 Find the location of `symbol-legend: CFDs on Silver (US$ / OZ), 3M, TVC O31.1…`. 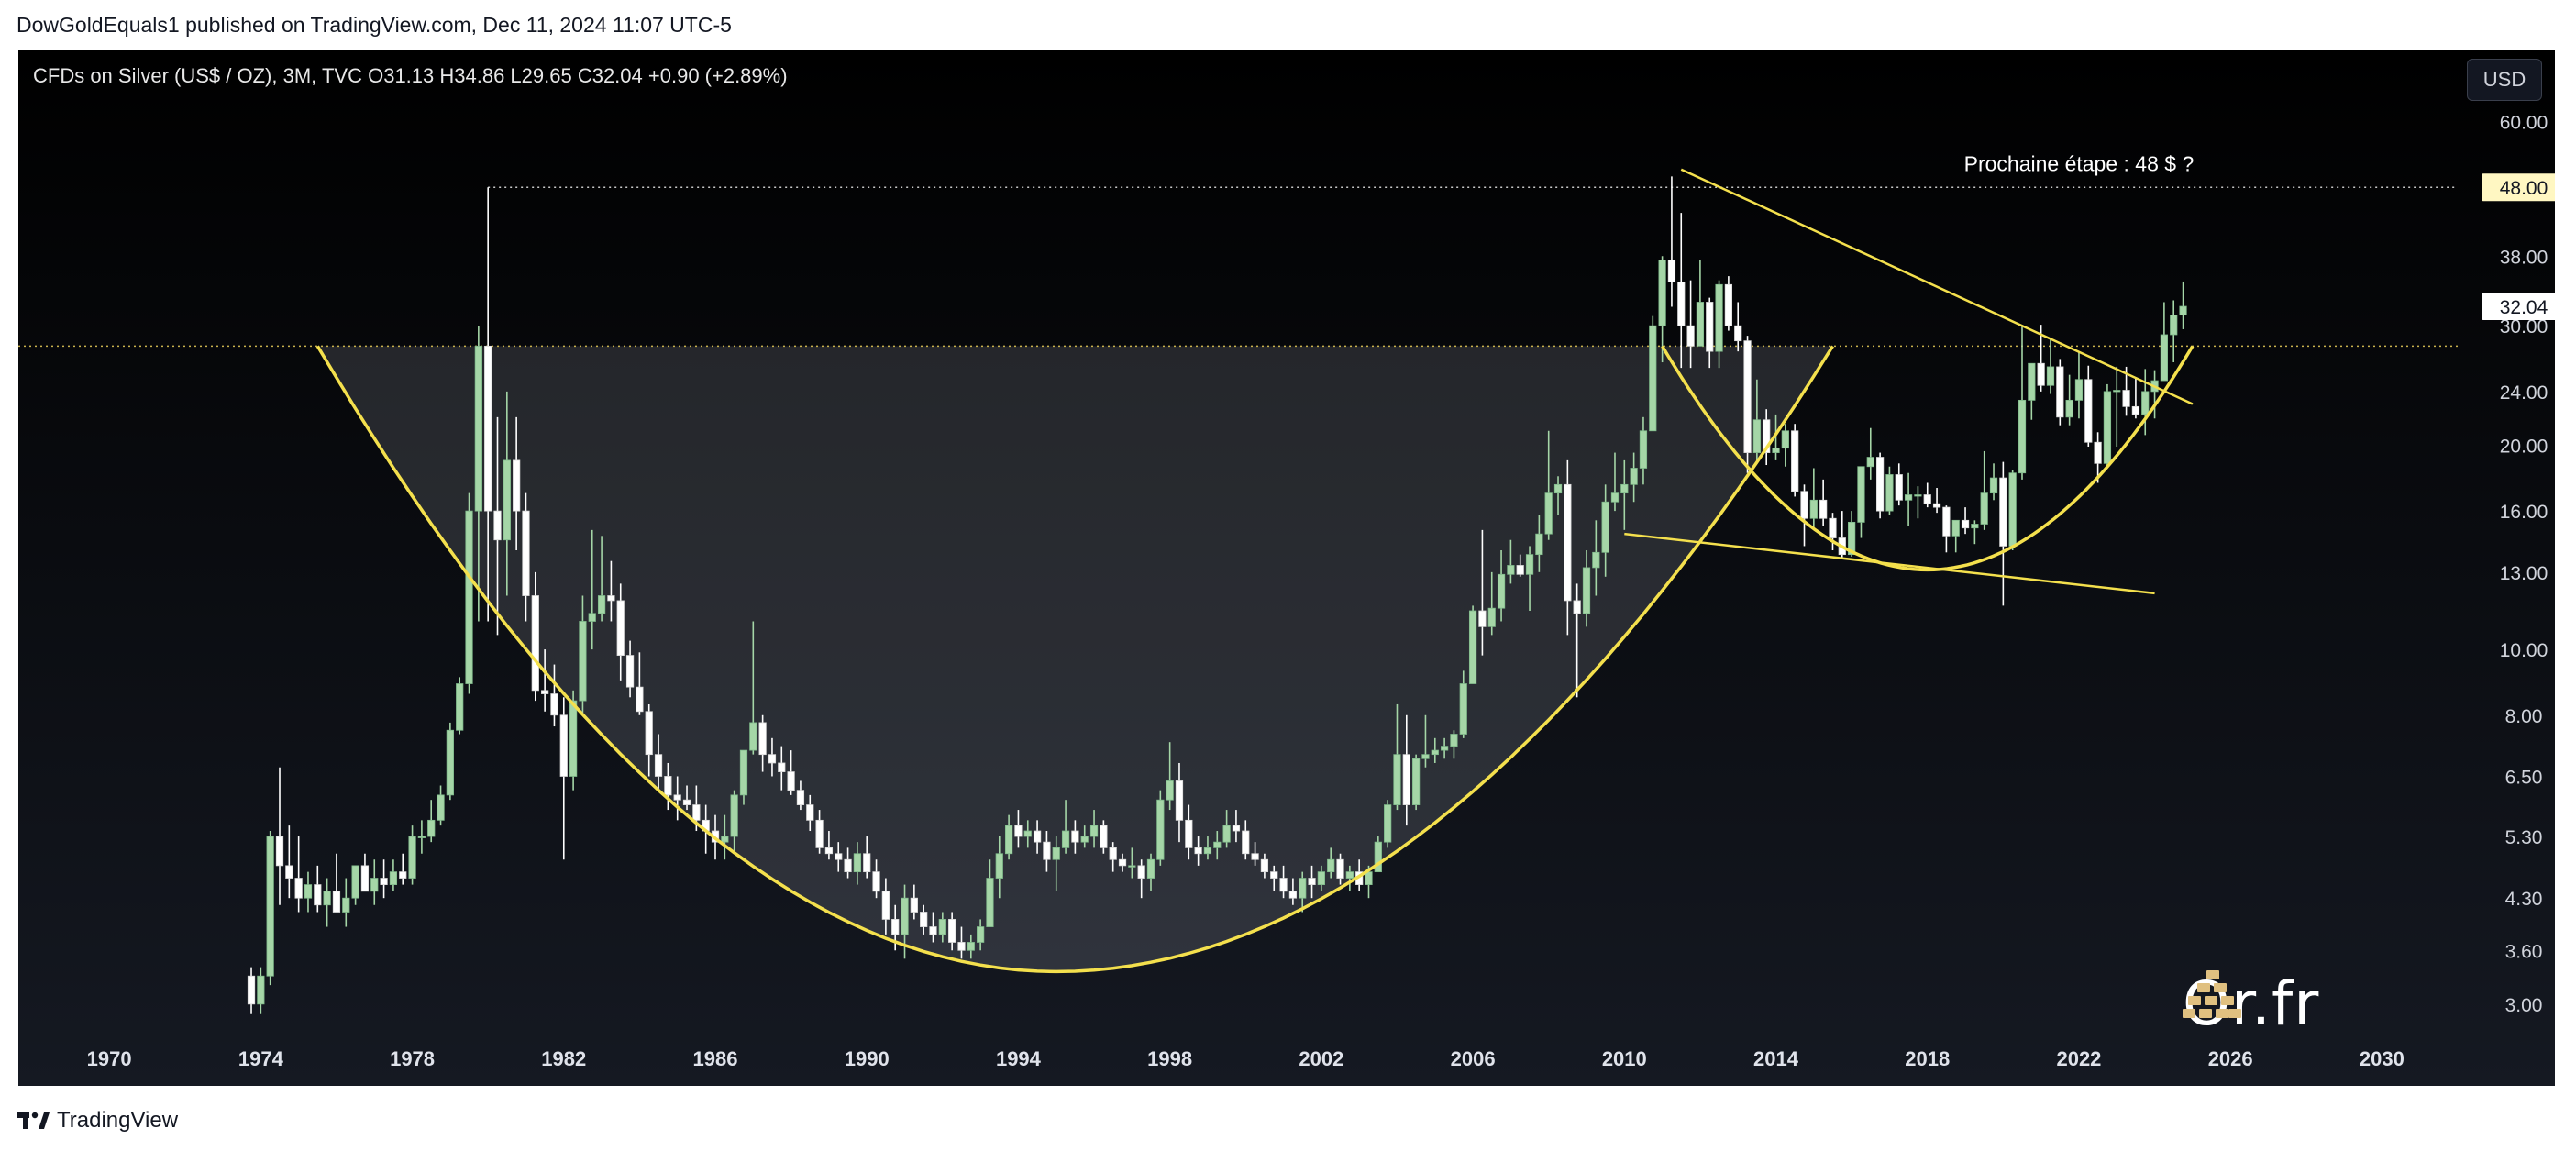

symbol-legend: CFDs on Silver (US$ / OZ), 3M, TVC O31.1… is located at coordinates (410, 75).